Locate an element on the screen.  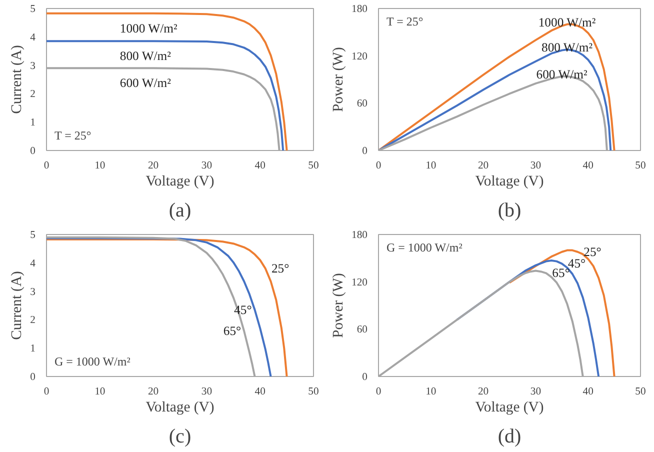
text: (c) is located at coordinates (180, 437).